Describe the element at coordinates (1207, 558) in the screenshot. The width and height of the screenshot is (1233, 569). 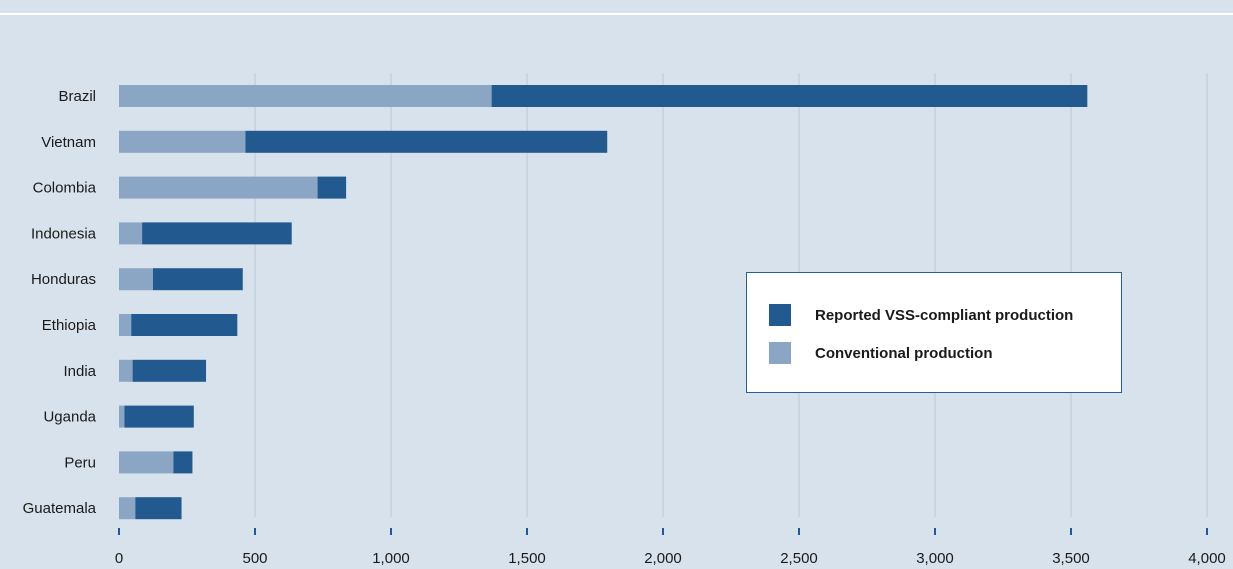
I see `x-tick-label-4000: 4,000` at that location.